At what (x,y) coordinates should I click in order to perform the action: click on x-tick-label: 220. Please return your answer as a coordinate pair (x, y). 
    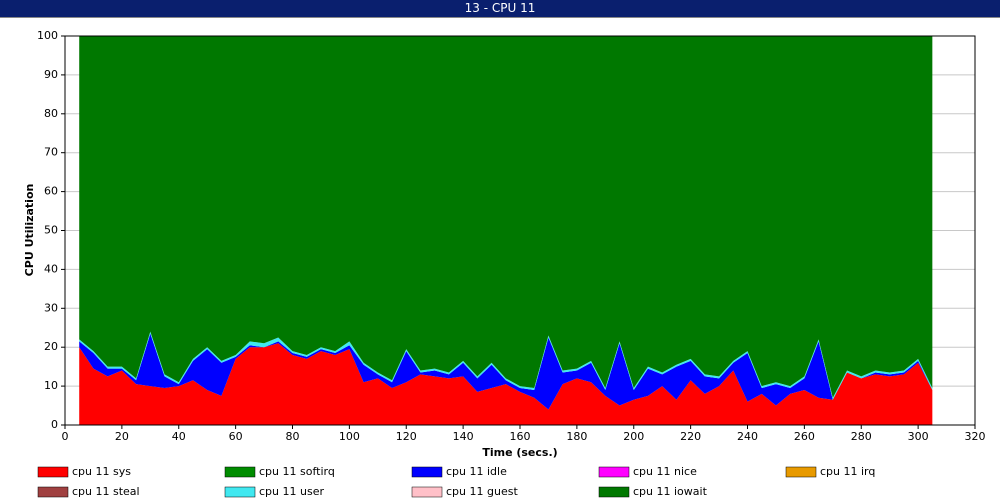
    Looking at the image, I should click on (690, 436).